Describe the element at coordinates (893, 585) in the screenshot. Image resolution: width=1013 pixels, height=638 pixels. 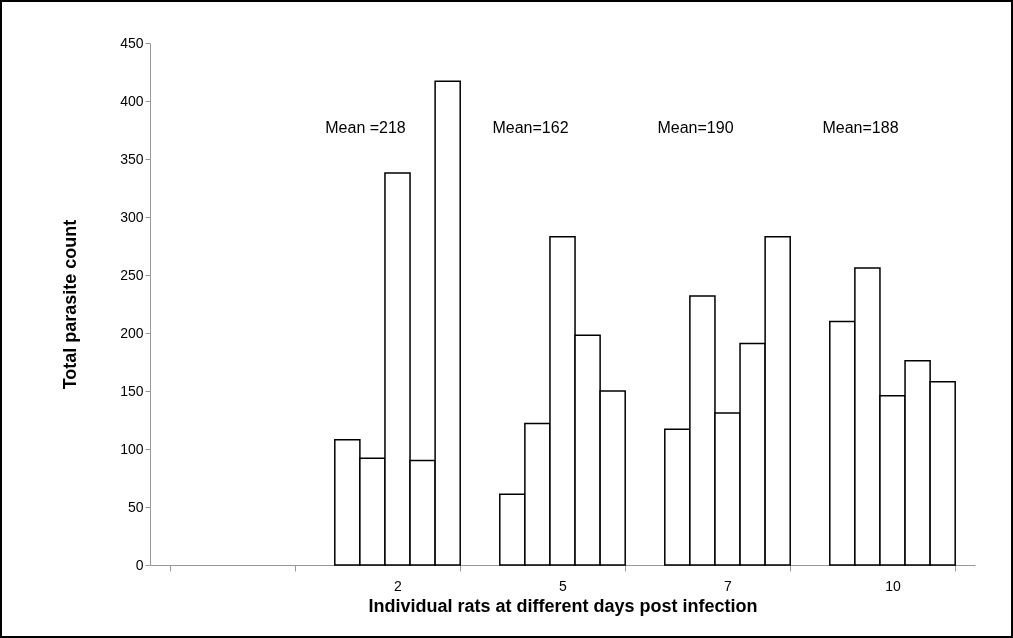
I see `x-tick-label: 10` at that location.